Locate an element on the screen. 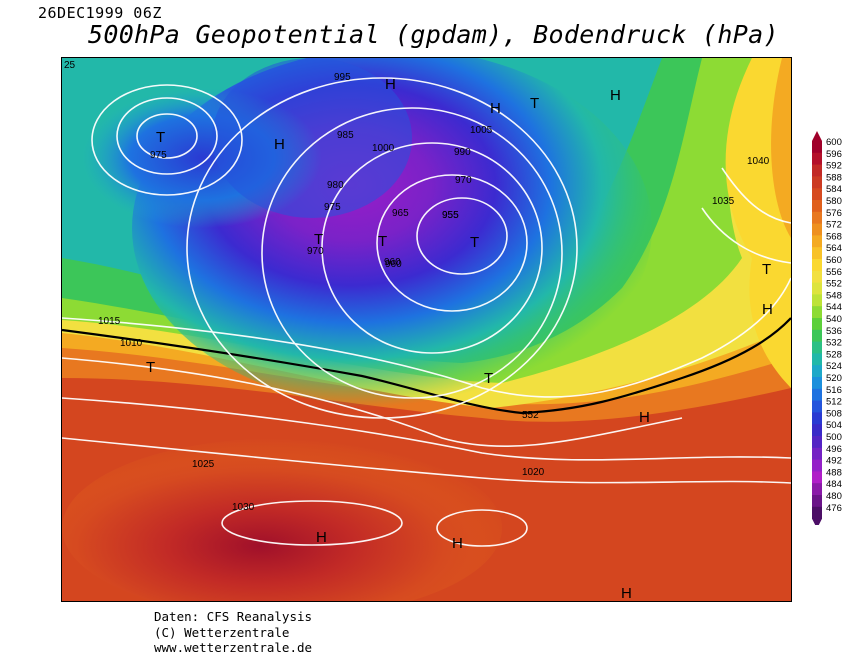 This screenshot has width=850, height=657. legend-value-label: 552 is located at coordinates (834, 284).